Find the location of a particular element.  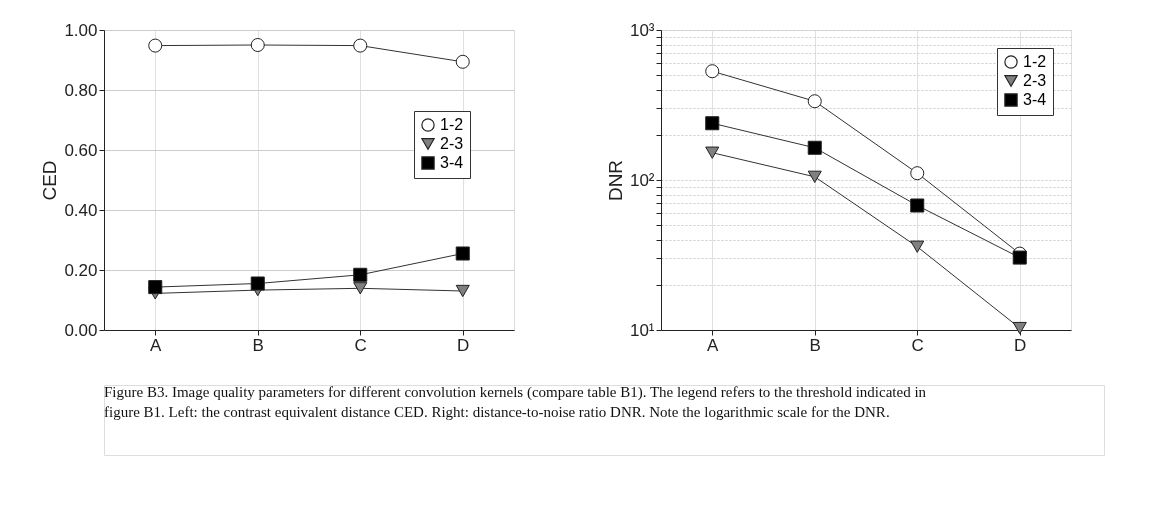

y-tick-label: 10³ is located at coordinates (642, 30).